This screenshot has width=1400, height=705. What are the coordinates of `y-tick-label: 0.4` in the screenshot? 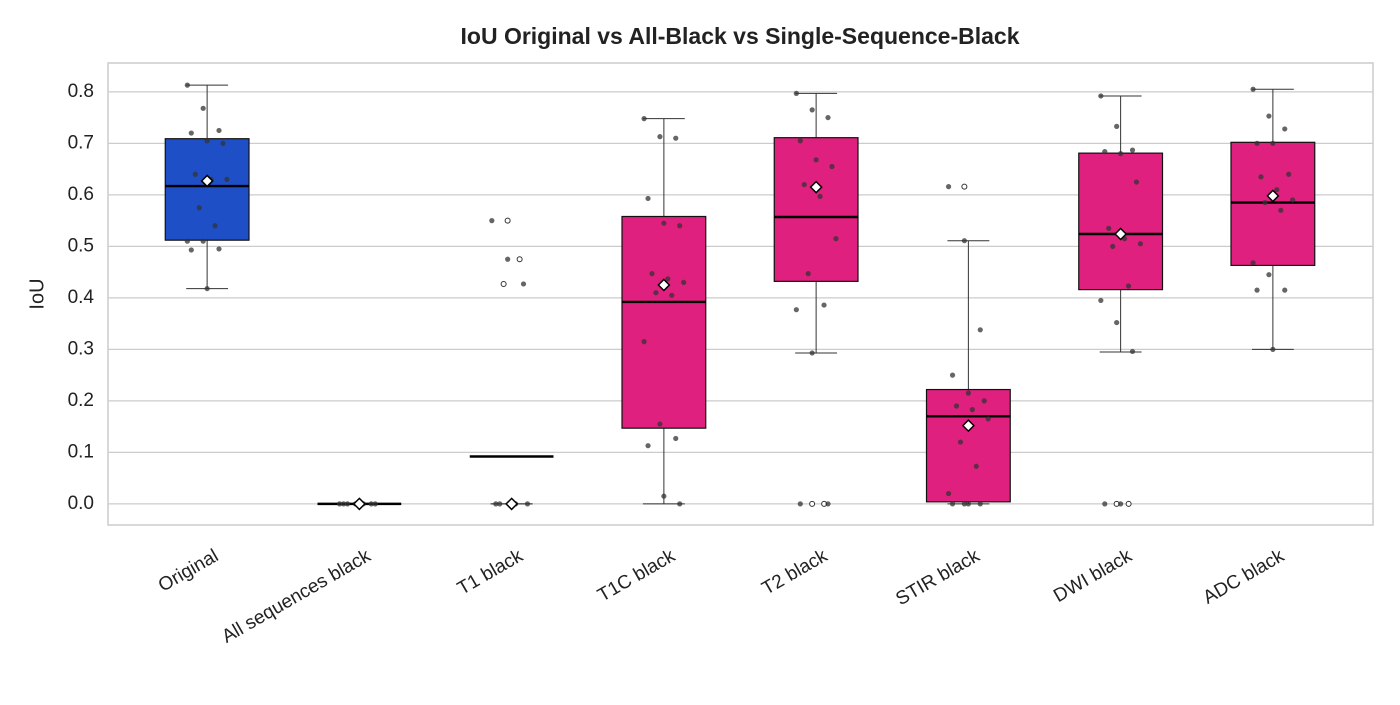 It's located at (81, 297).